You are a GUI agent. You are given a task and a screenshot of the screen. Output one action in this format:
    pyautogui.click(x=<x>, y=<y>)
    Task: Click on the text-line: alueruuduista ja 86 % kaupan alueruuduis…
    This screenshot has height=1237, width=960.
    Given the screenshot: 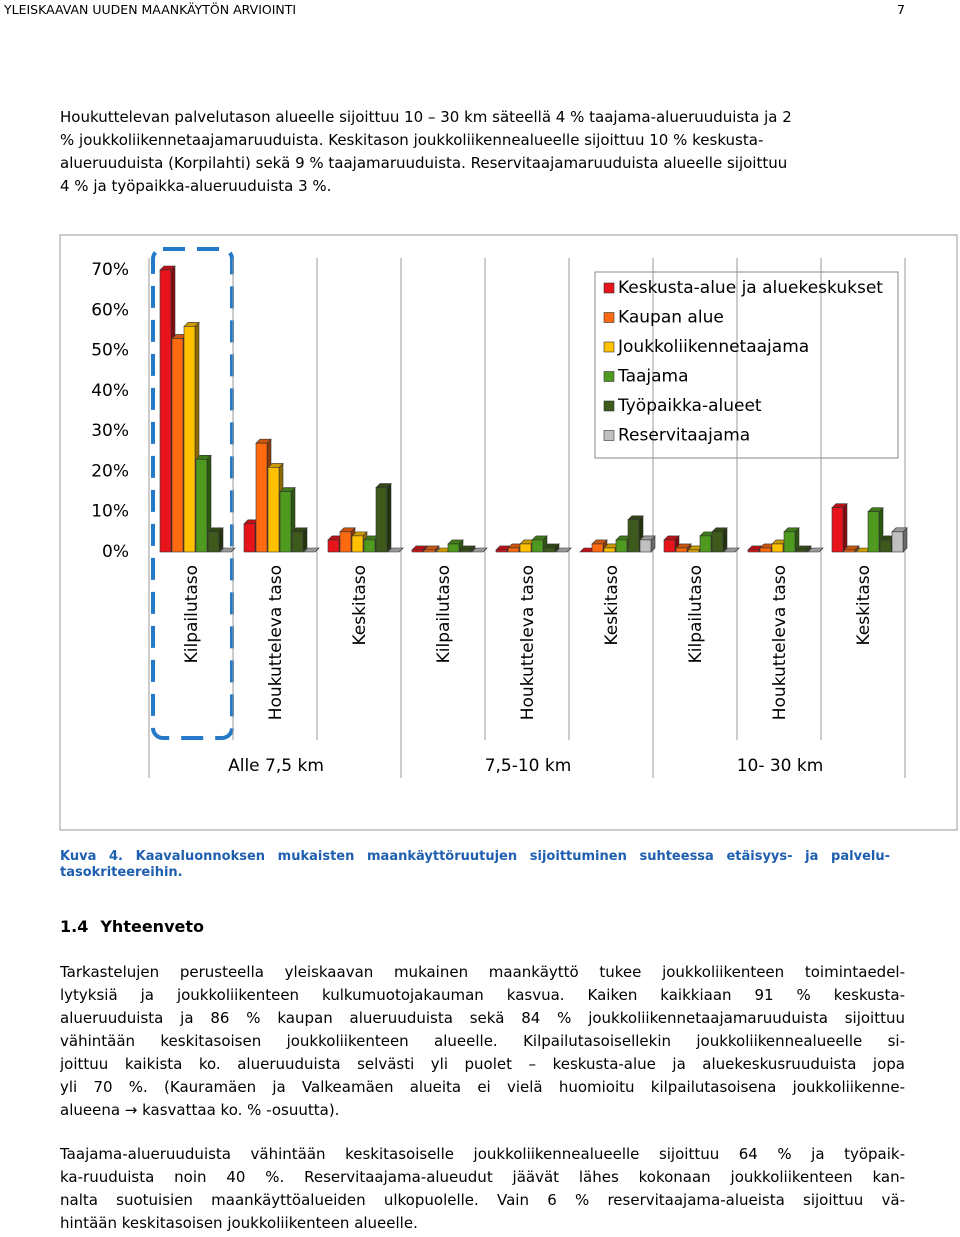 What is the action you would take?
    pyautogui.click(x=482, y=1018)
    